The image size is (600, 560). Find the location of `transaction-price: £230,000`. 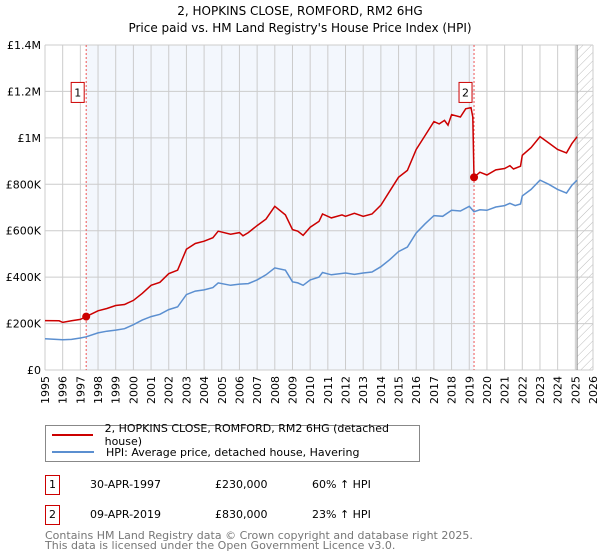

transaction-price: £230,000 is located at coordinates (241, 484).